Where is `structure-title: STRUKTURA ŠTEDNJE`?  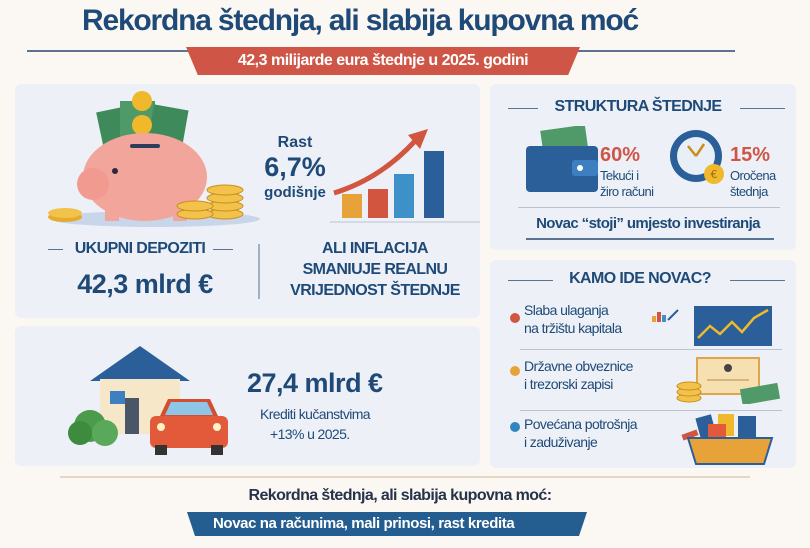 structure-title: STRUKTURA ŠTEDNJE is located at coordinates (638, 106).